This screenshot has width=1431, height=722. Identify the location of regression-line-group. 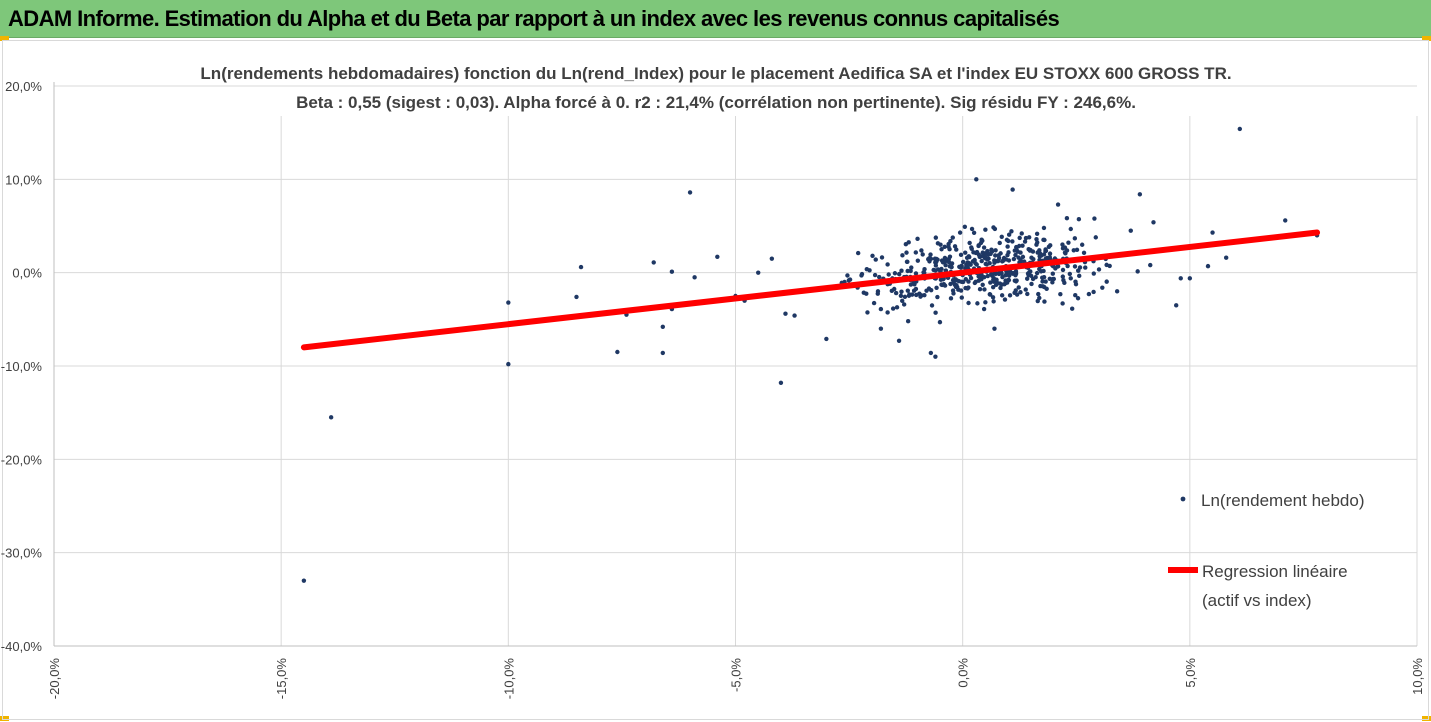
(810, 290).